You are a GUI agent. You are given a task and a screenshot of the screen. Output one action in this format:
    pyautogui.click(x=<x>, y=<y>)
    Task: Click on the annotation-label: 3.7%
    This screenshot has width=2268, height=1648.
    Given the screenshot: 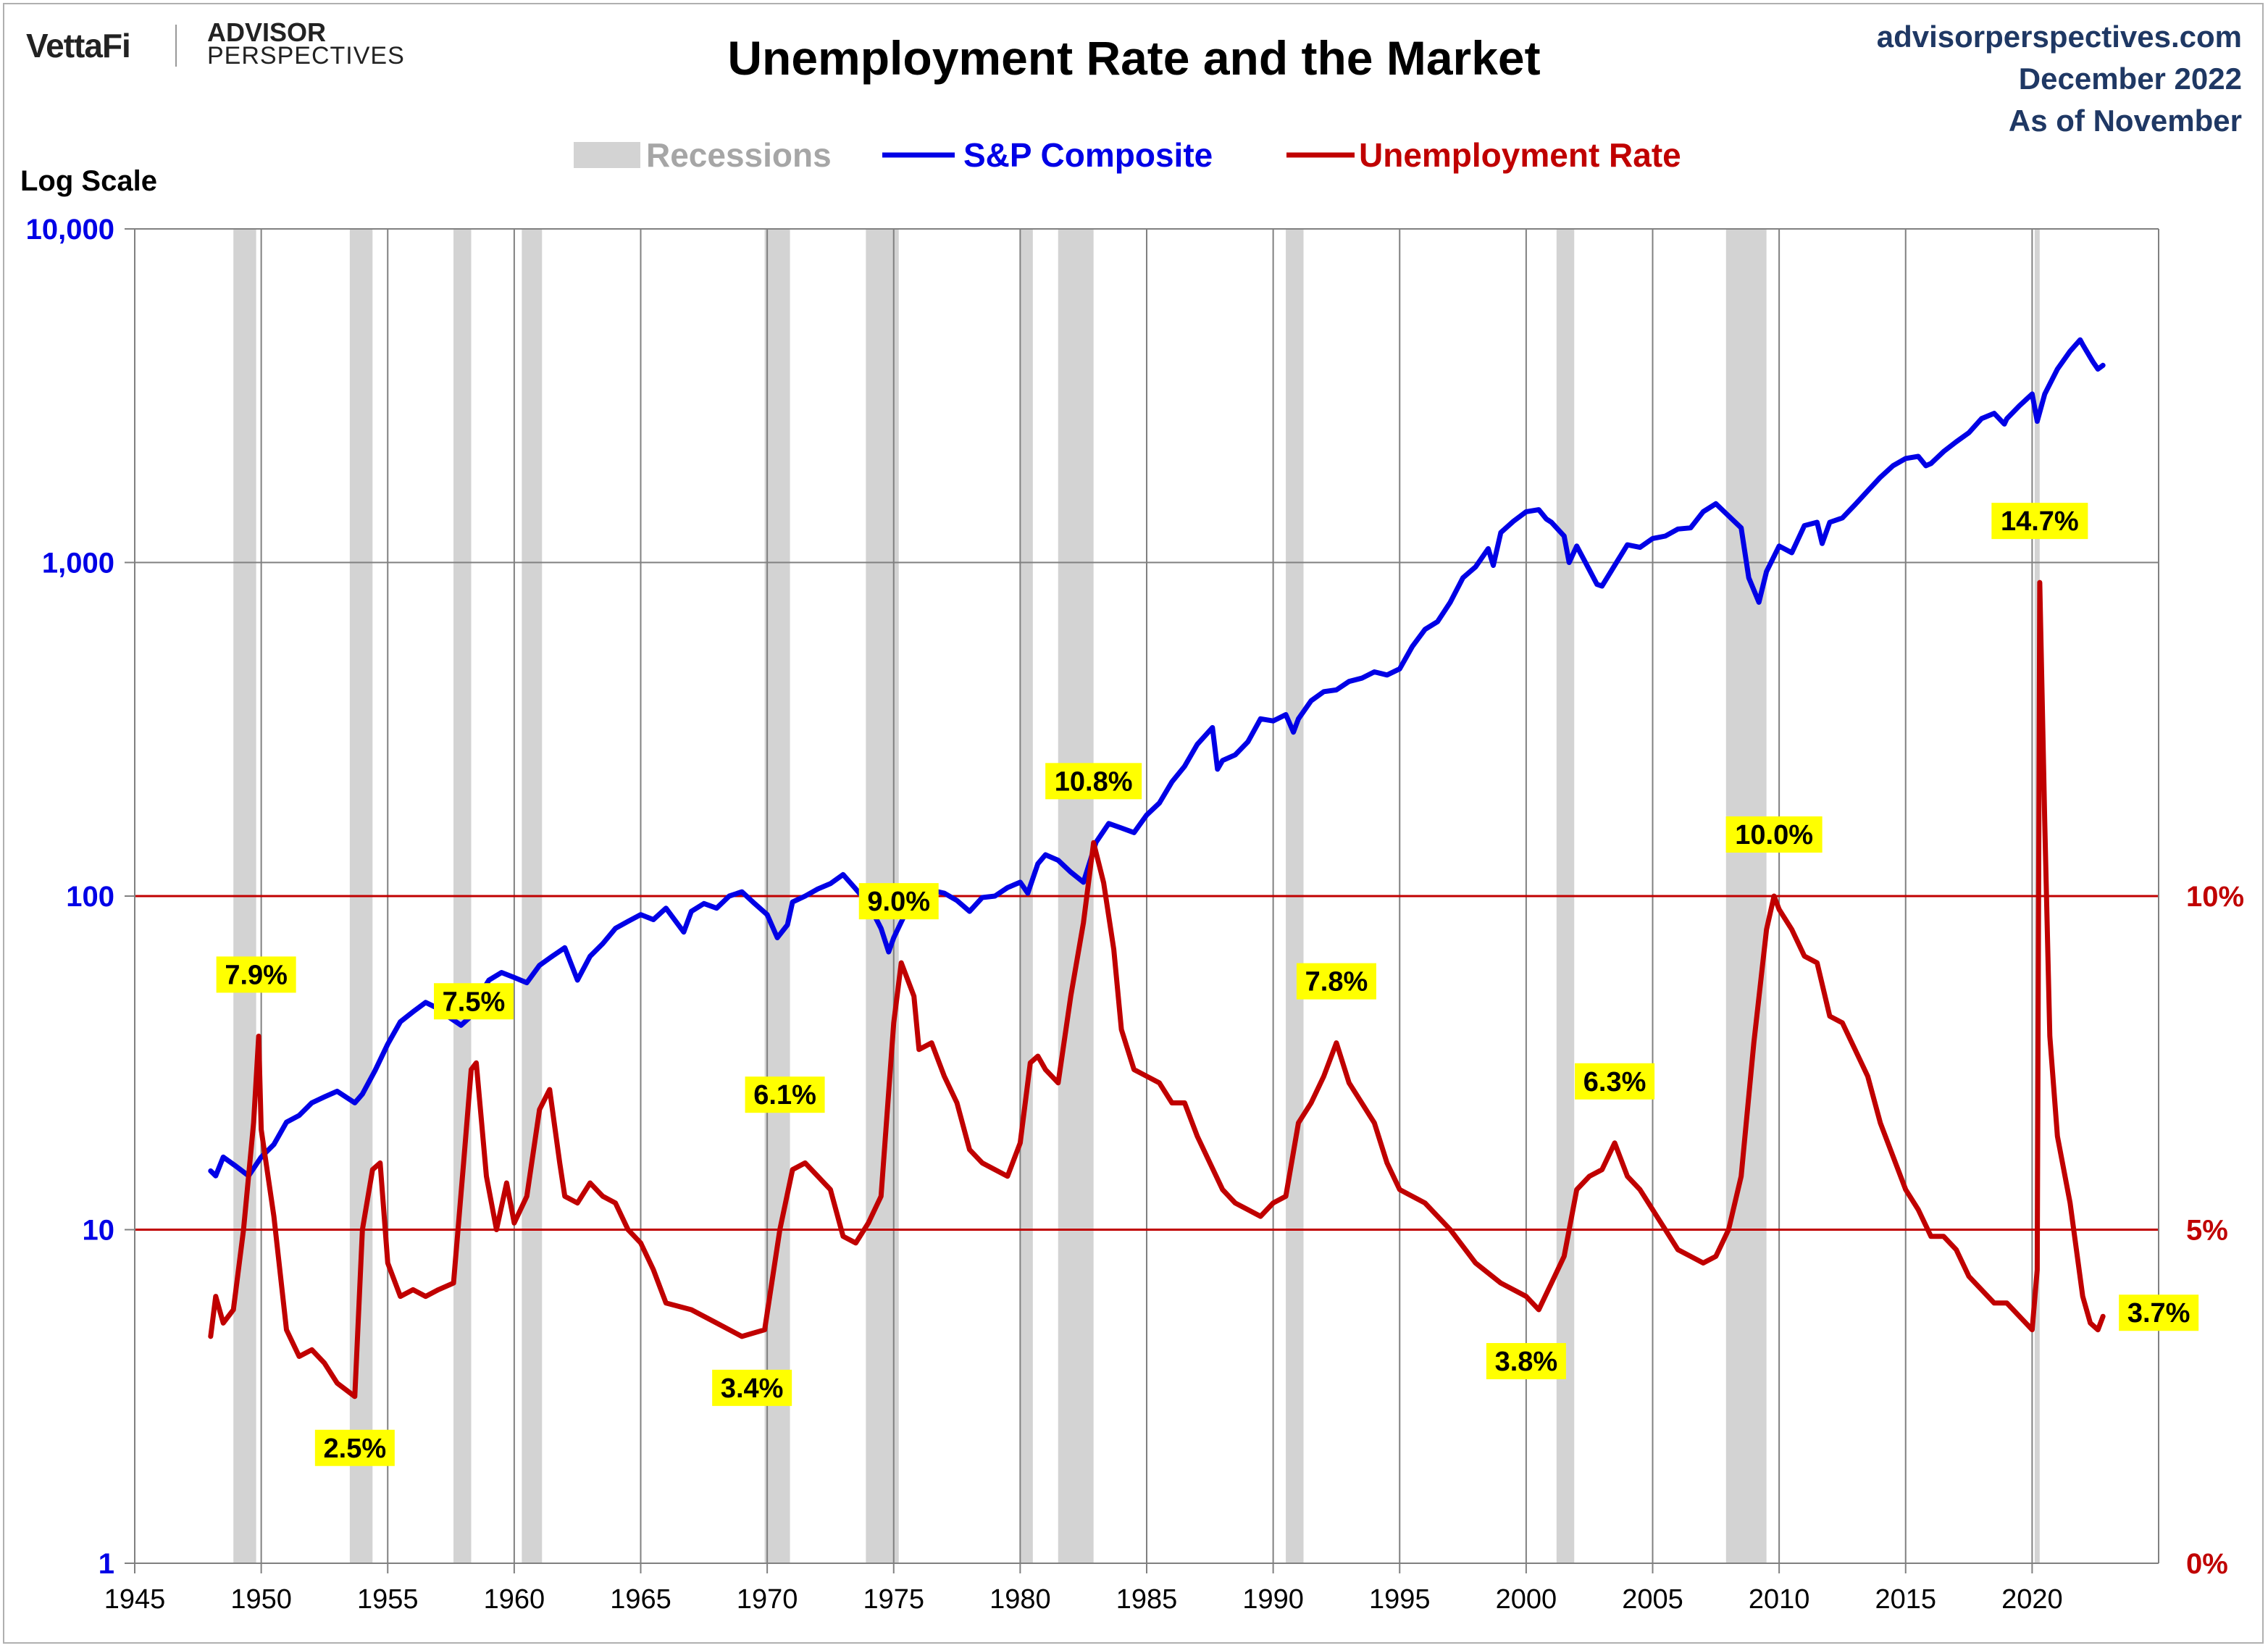 What is the action you would take?
    pyautogui.click(x=2159, y=1313)
    